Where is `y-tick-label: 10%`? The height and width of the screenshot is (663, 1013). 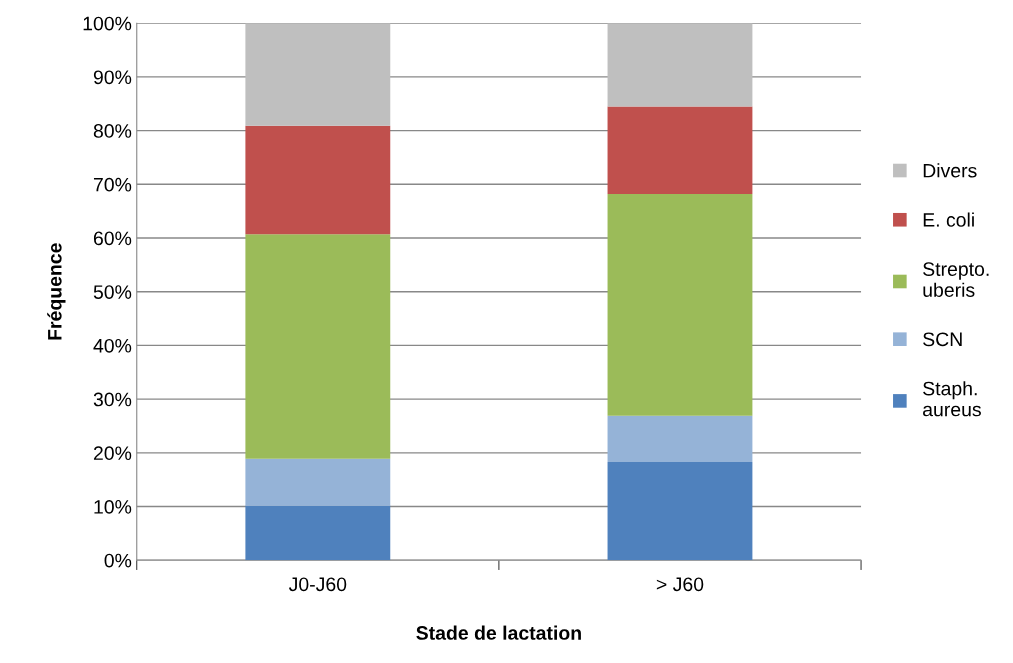
y-tick-label: 10% is located at coordinates (113, 507).